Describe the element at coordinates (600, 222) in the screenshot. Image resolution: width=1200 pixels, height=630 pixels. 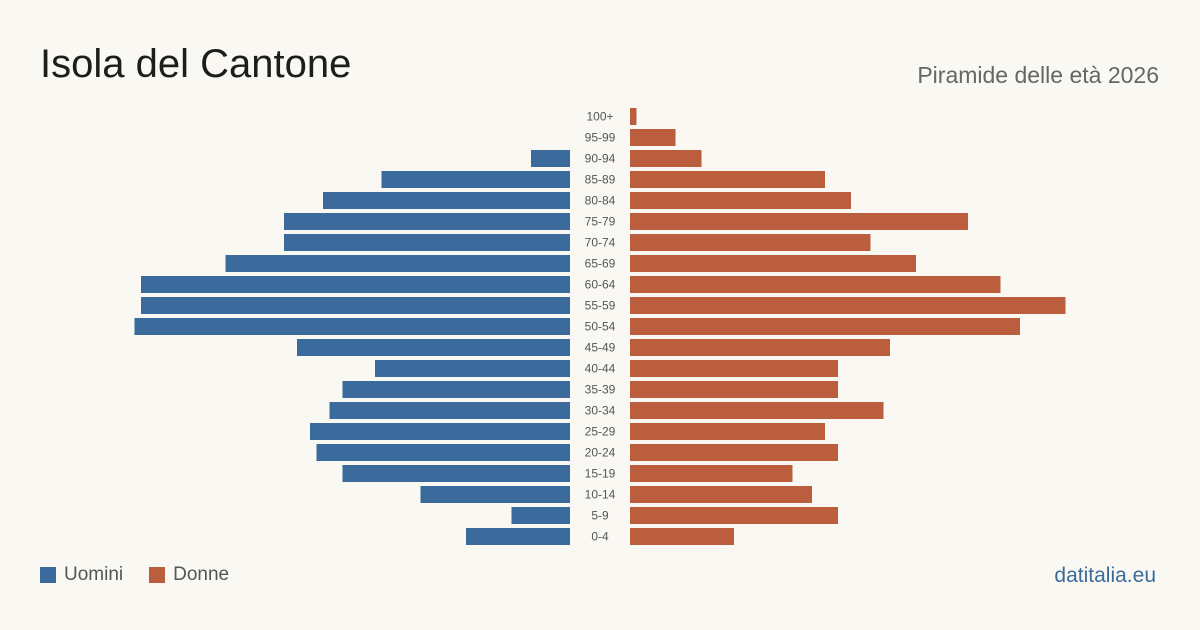
I see `age-label-75-79: 75-79` at that location.